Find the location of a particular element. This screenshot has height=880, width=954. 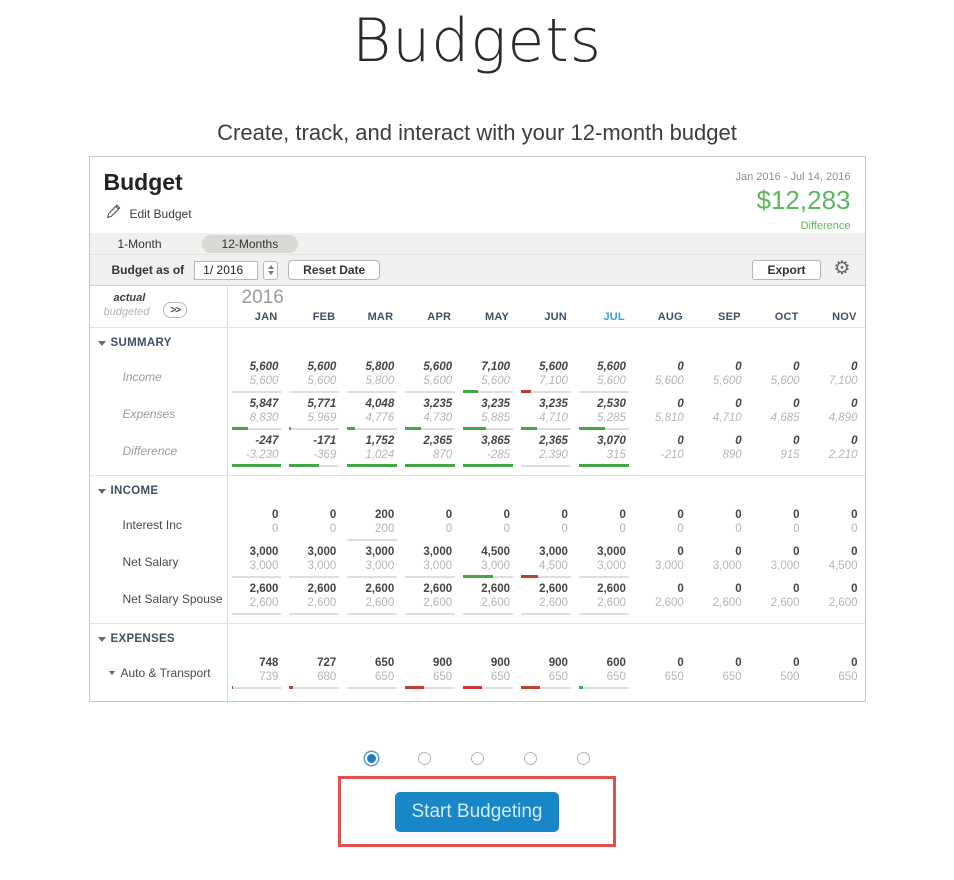

section-row-expenses: EXPENSES is located at coordinates (477, 639).